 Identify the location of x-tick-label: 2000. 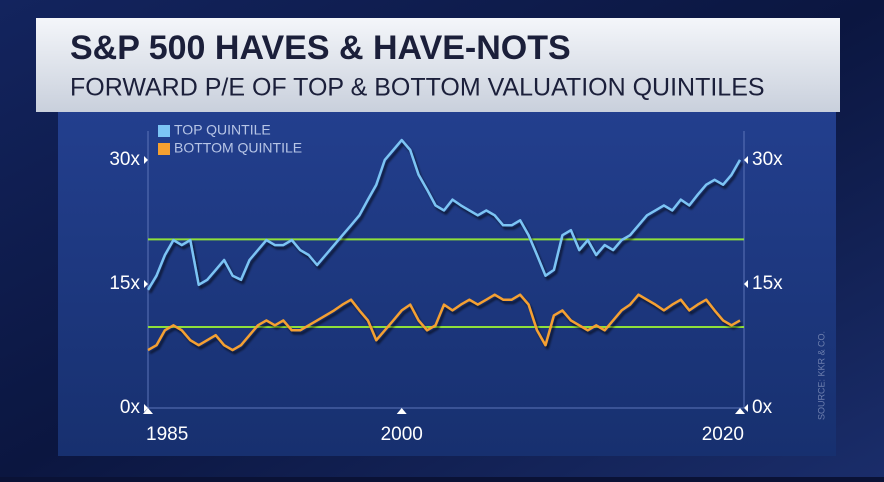
(402, 434).